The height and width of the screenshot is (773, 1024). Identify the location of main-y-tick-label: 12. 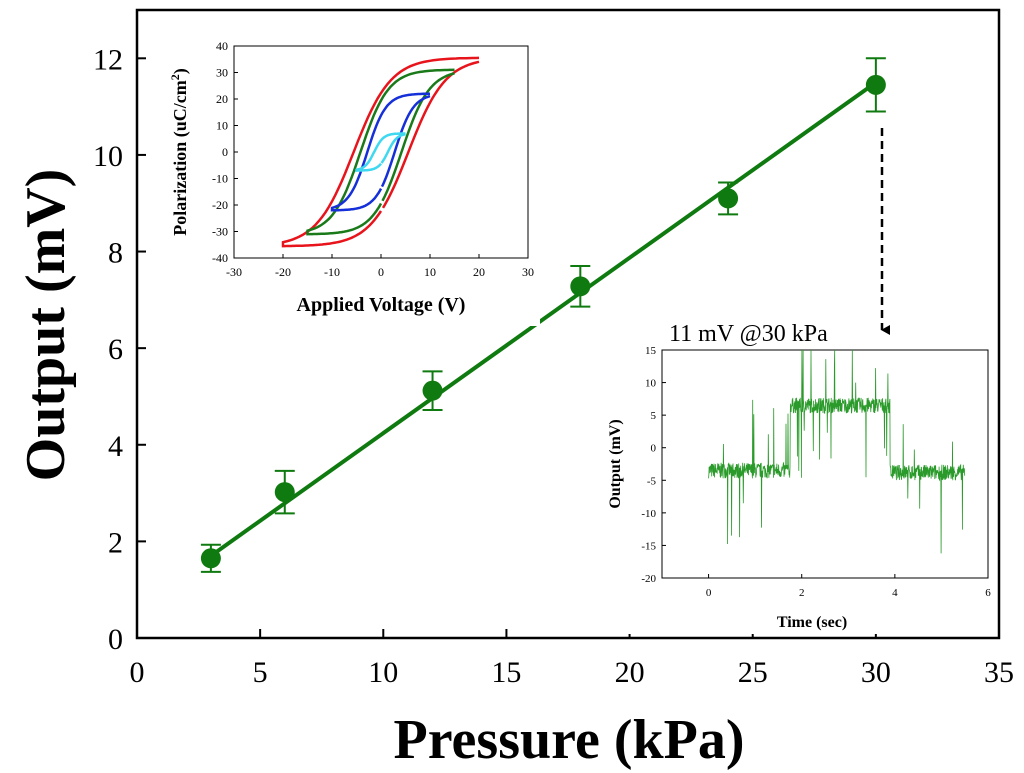
(108, 59).